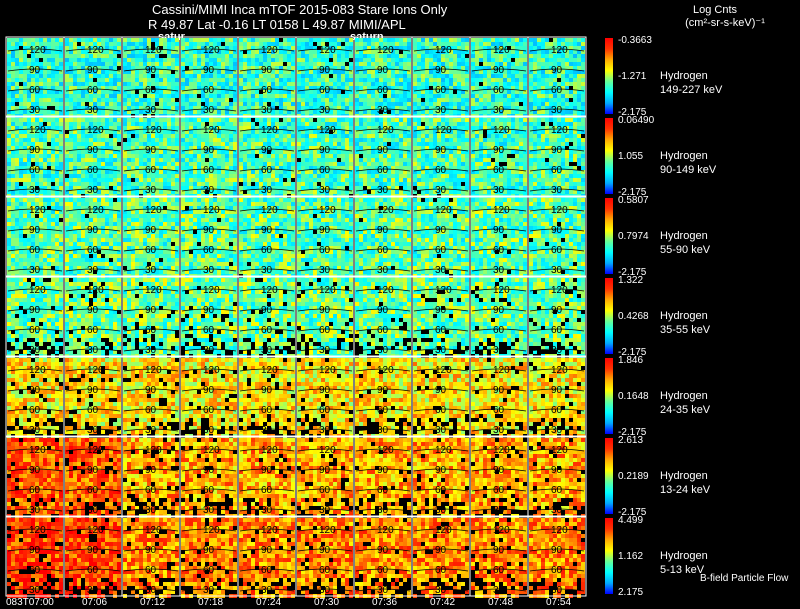 Image resolution: width=800 pixels, height=609 pixels. What do you see at coordinates (688, 170) in the screenshot?
I see `band-energy: 90-149 keV` at bounding box center [688, 170].